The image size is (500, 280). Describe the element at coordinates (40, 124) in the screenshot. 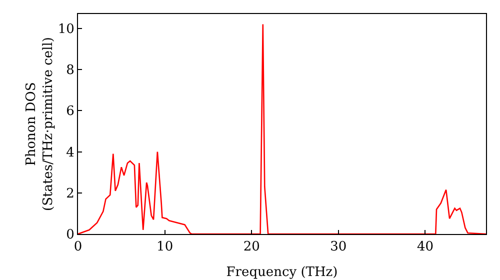

I see `y-axis-title: Phonon DOS (States/THz·primitive cell)` at that location.